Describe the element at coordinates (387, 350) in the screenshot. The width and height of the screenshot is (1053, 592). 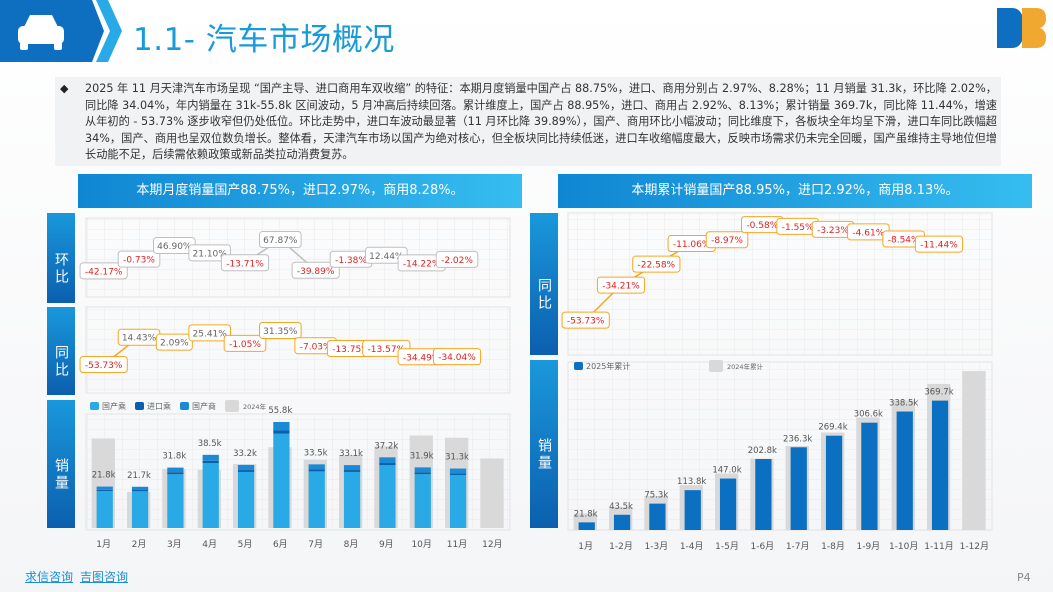
I see `data-label: -13.57%` at that location.